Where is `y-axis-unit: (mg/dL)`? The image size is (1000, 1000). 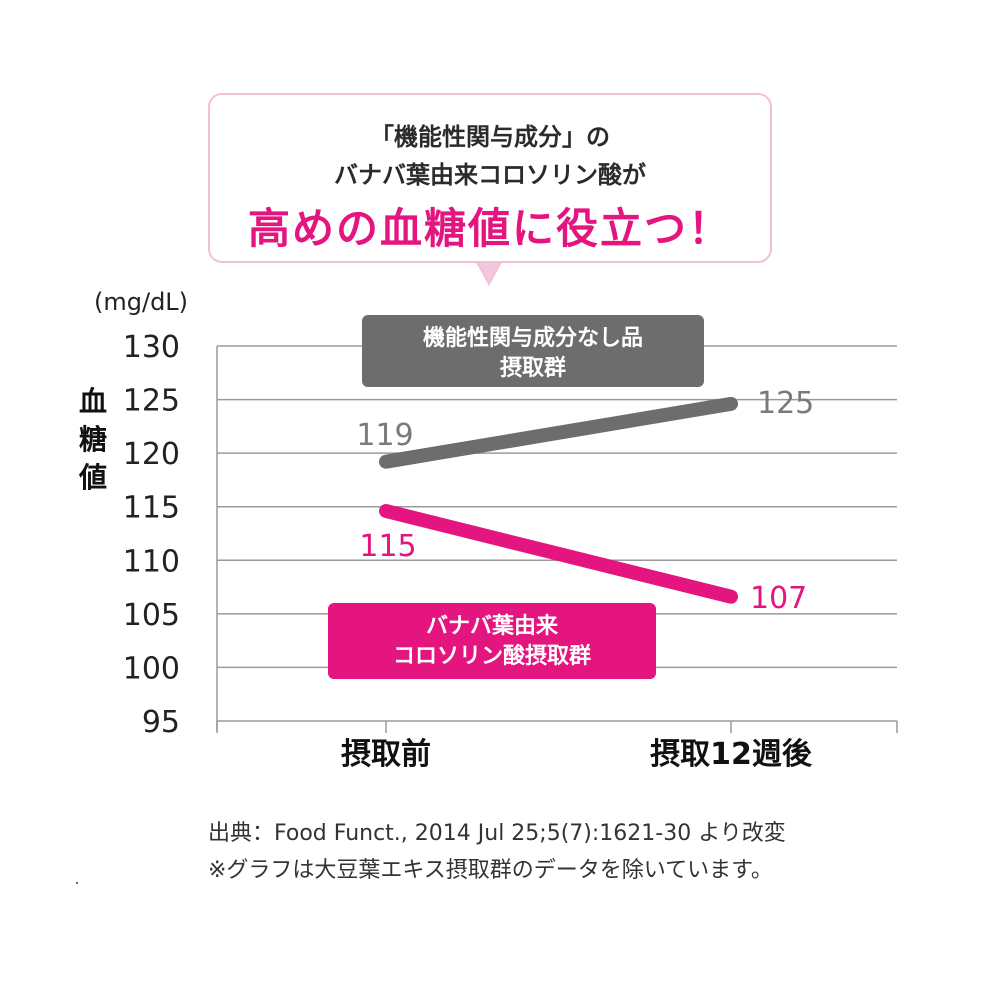
y-axis-unit: (mg/dL) is located at coordinates (141, 302).